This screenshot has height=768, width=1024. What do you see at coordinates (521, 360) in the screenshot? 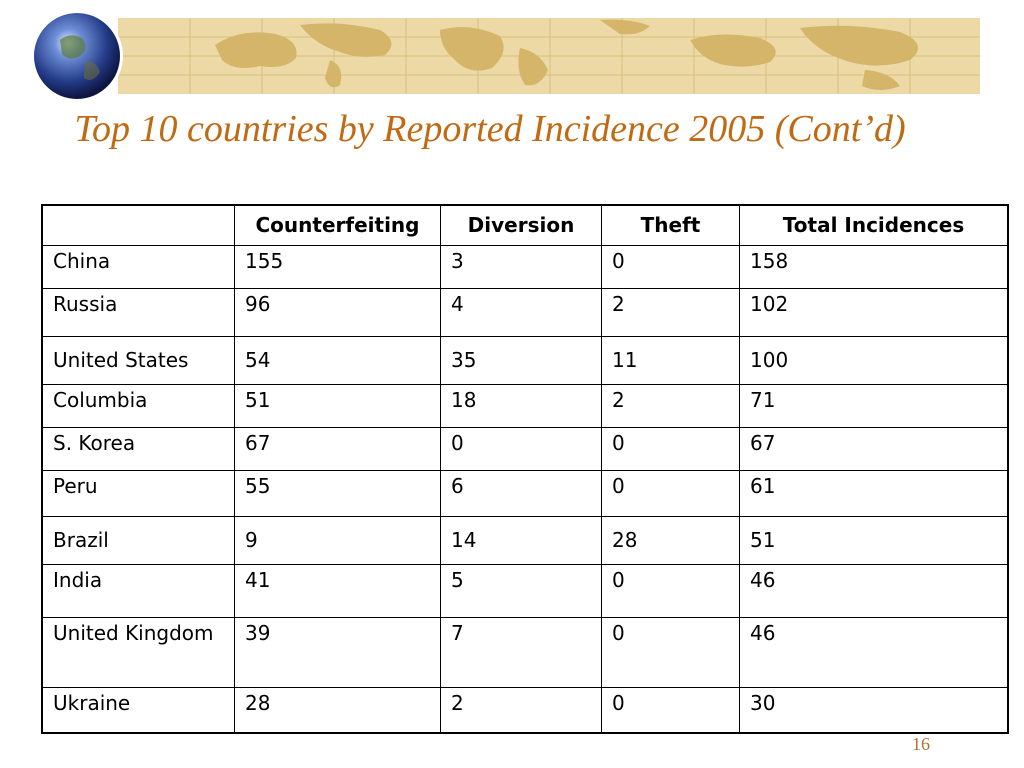
I see `value-cell: 35` at bounding box center [521, 360].